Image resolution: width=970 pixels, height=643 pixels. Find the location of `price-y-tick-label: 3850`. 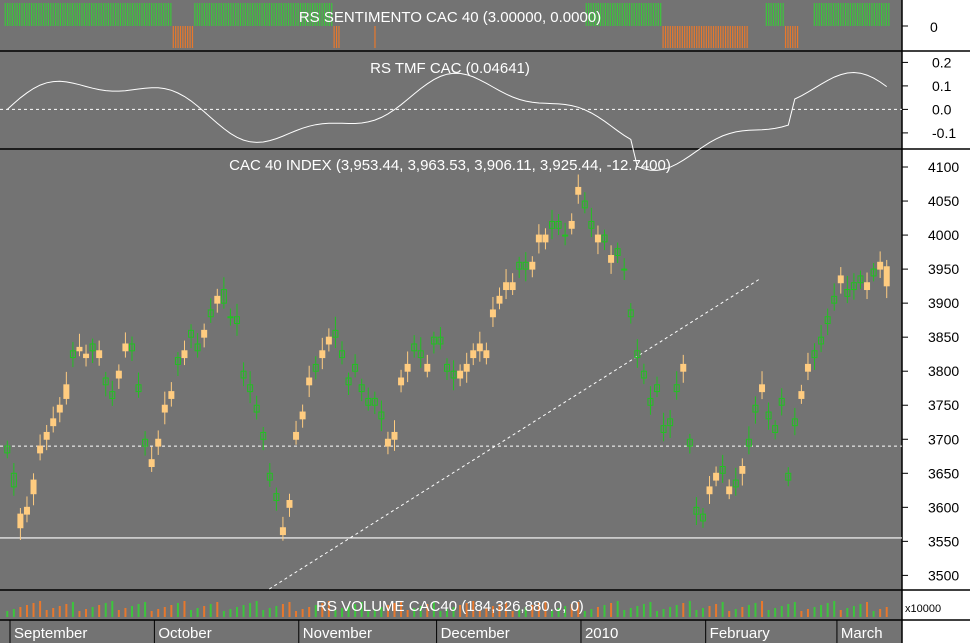

price-y-tick-label: 3850 is located at coordinates (943, 337).